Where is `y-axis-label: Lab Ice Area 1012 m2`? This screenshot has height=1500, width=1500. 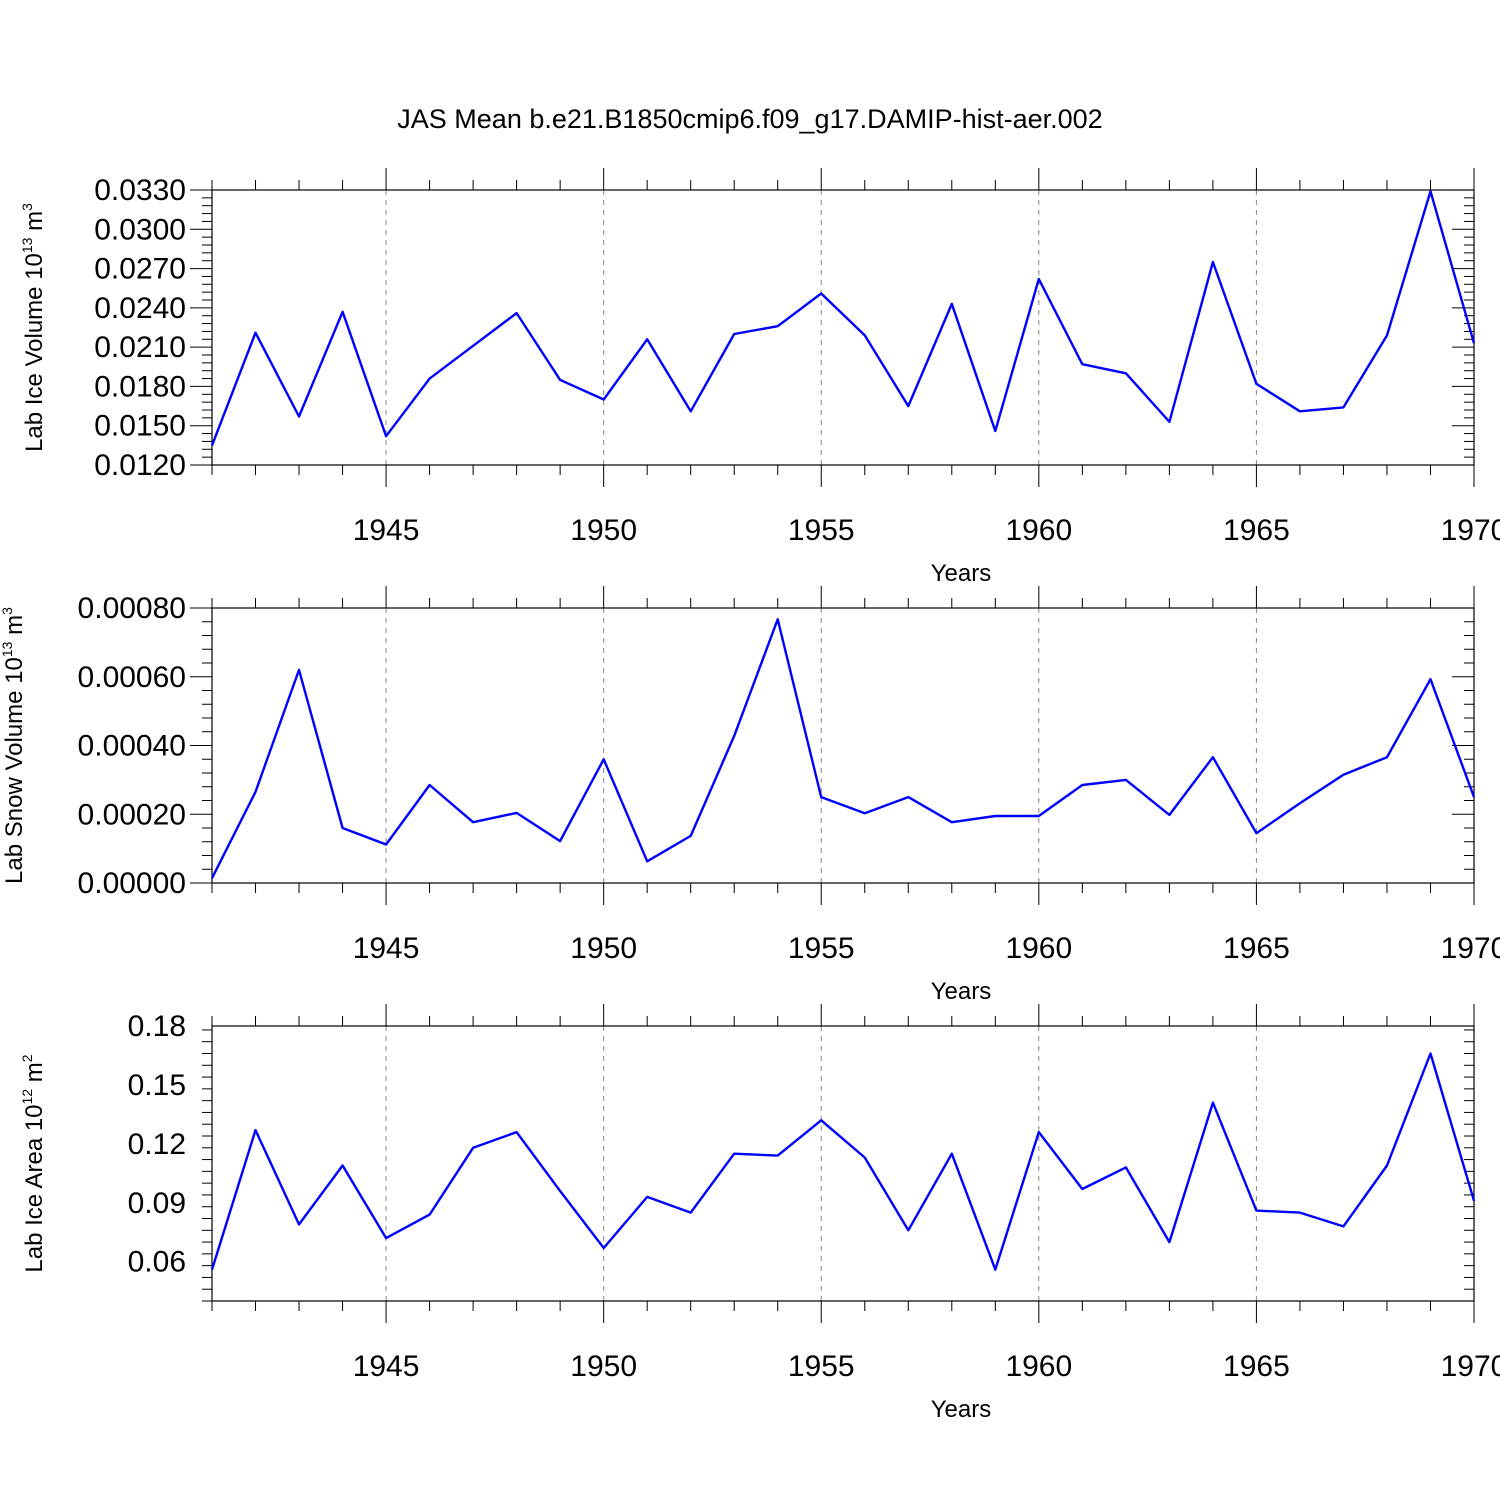 y-axis-label: Lab Ice Area 1012 m2 is located at coordinates (33, 1163).